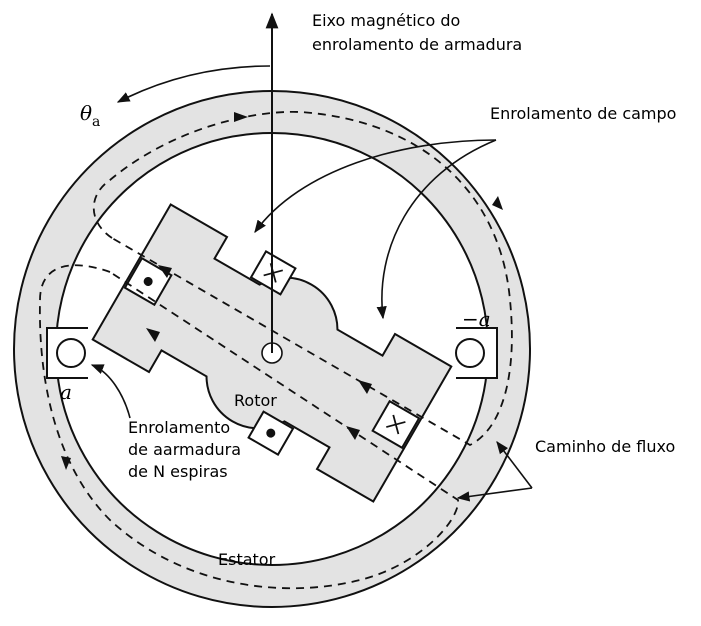 Image resolution: width=701 pixels, height=626 pixels. Describe the element at coordinates (255, 400) in the screenshot. I see `rotor-label: Rotor` at that location.